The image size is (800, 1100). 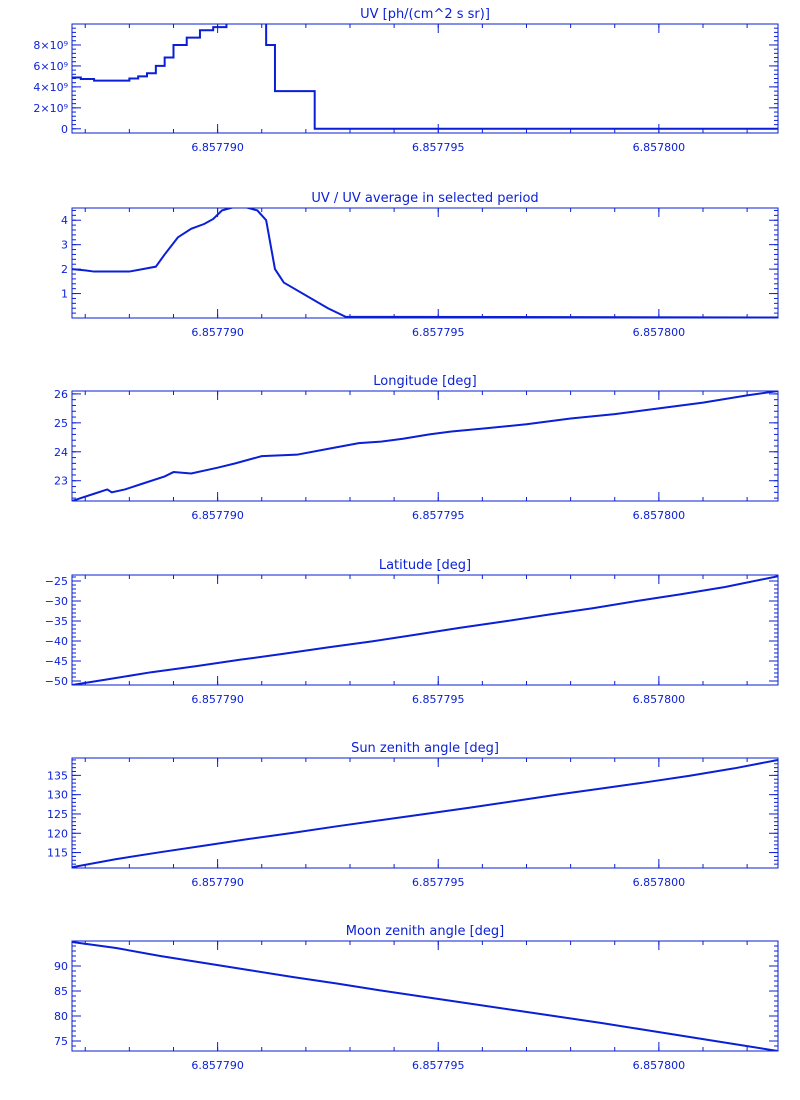 I want to click on uv-y-tick-label: 2×10⁹, so click(x=50, y=108).